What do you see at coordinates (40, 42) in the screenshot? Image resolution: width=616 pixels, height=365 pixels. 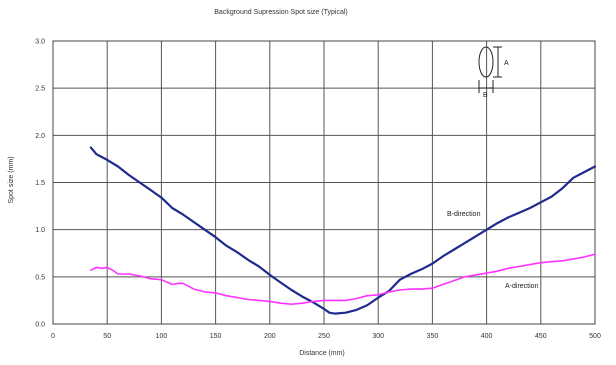 I see `y-tick-label: 3.0` at bounding box center [40, 42].